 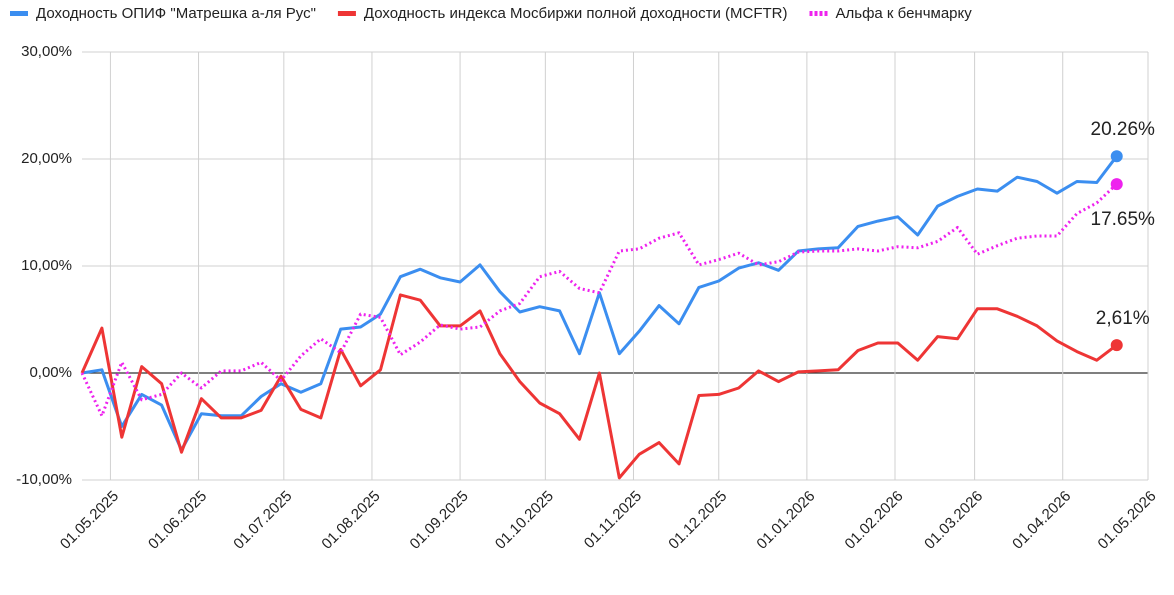 What do you see at coordinates (44, 479) in the screenshot?
I see `y-tick-label: -10,00%` at bounding box center [44, 479].